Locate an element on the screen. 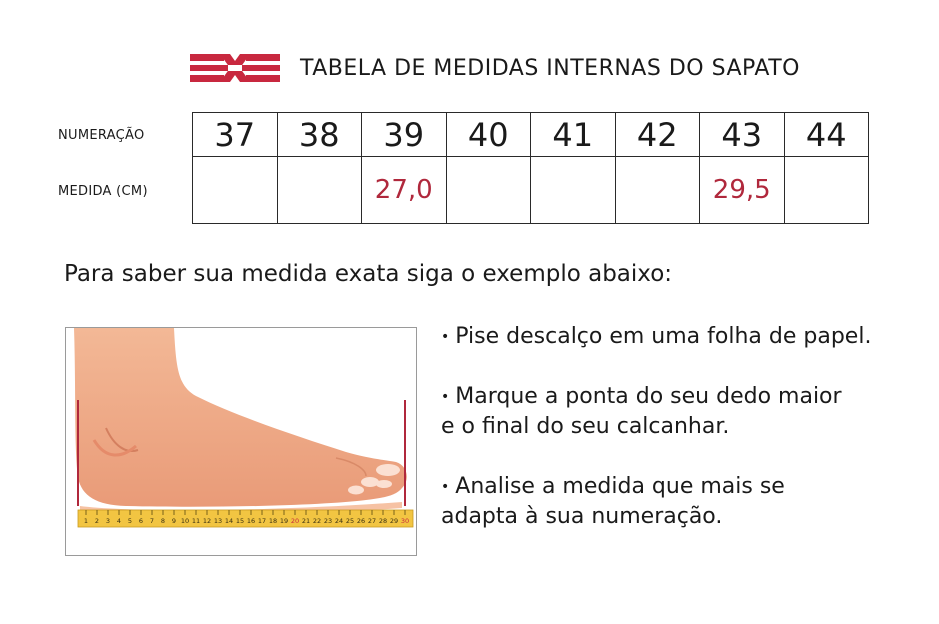 This screenshot has width=939, height=624. step-text: Pise descalço em uma folha de papel. is located at coordinates (663, 336).